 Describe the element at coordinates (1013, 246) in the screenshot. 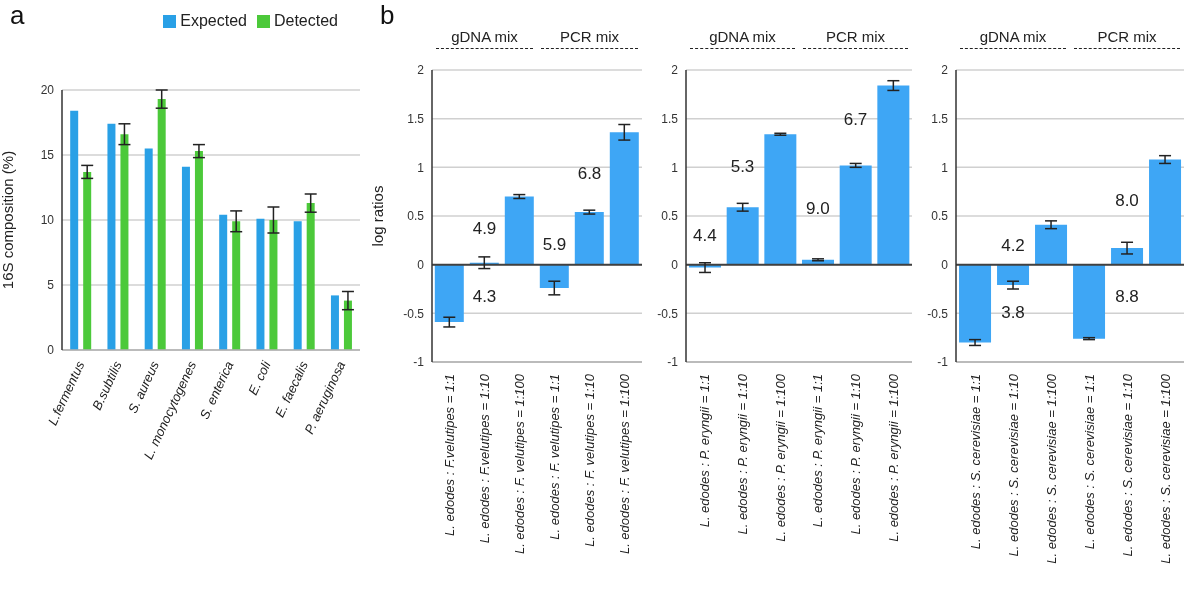

I see `annotation: 4.2` at that location.